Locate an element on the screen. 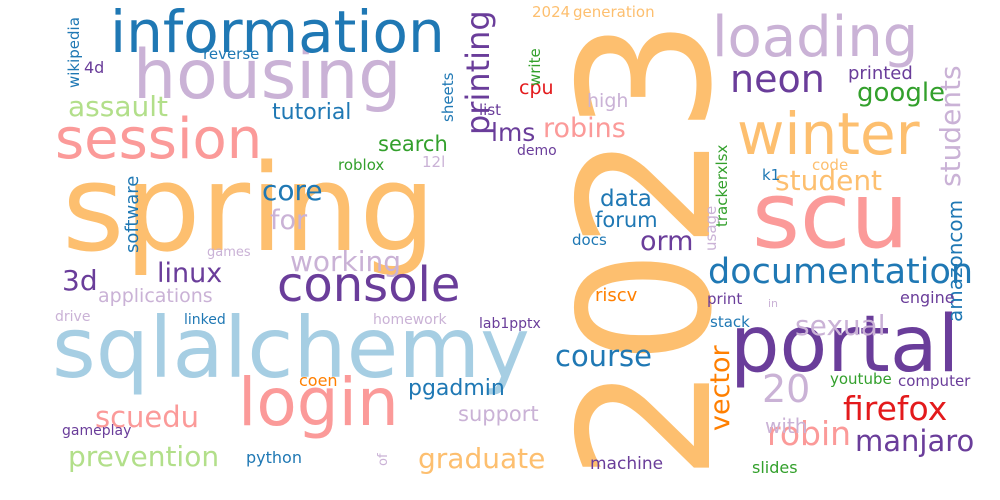  word-youtube: youtube is located at coordinates (861, 379).